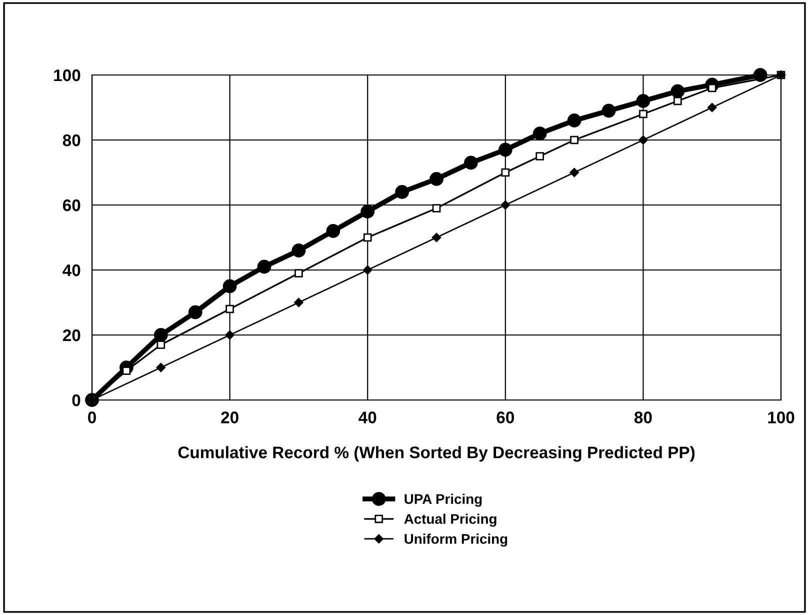 This screenshot has height=615, width=809. Describe the element at coordinates (229, 418) in the screenshot. I see `x-tick-label: 20` at that location.